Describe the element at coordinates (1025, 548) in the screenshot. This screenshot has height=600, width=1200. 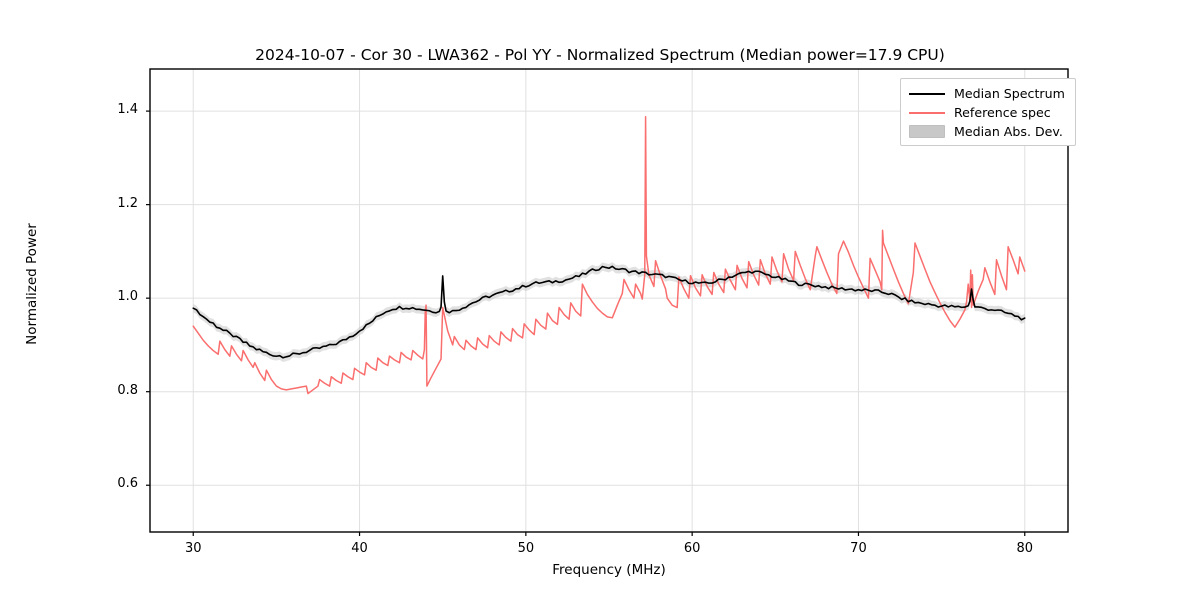
I see `x-tick-label-80: 80` at that location.